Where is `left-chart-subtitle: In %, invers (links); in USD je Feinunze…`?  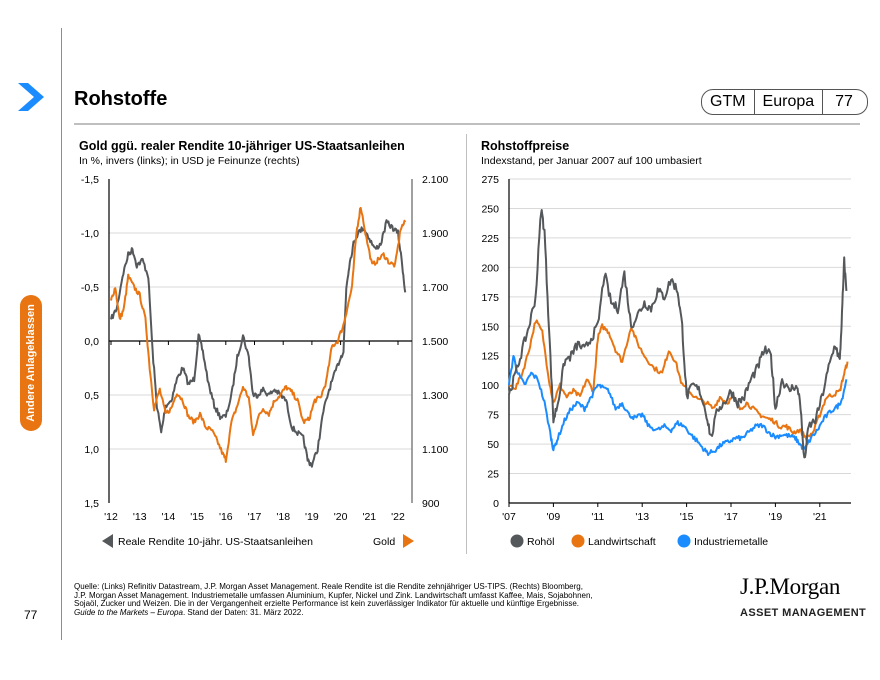
left-chart-subtitle: In %, invers (links); in USD je Feinunze… is located at coordinates (189, 161).